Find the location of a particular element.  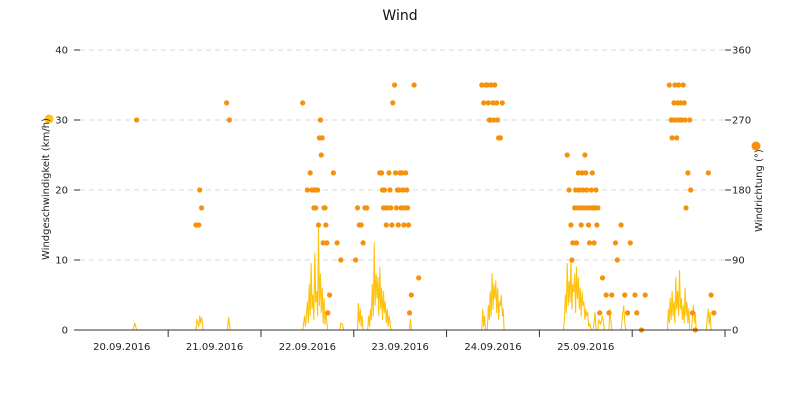

y-axis-right-label: Windrichtung (°) is located at coordinates (759, 190).